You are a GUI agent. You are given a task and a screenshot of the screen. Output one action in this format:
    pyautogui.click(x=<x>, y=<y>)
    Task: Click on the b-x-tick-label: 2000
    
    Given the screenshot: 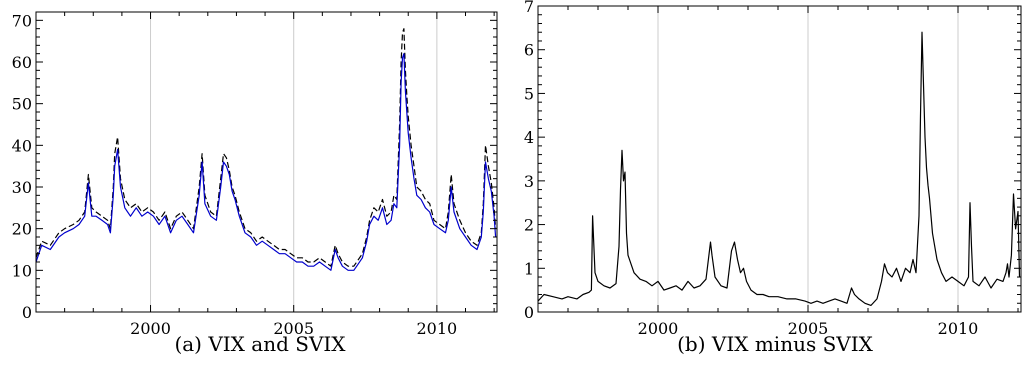 What is the action you would take?
    pyautogui.click(x=658, y=328)
    